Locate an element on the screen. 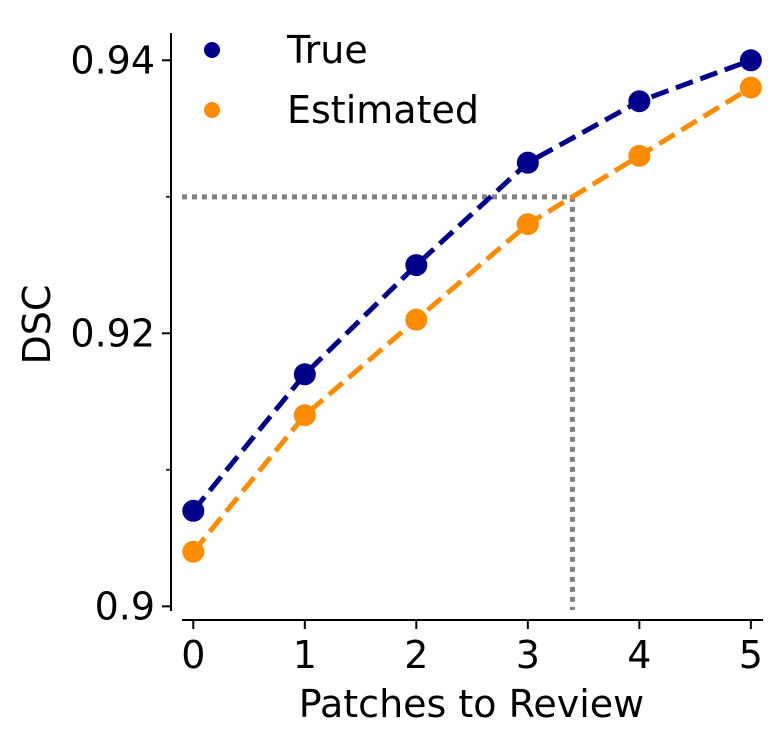 This screenshot has width=780, height=740. x-tick-label: 0 is located at coordinates (193, 655).